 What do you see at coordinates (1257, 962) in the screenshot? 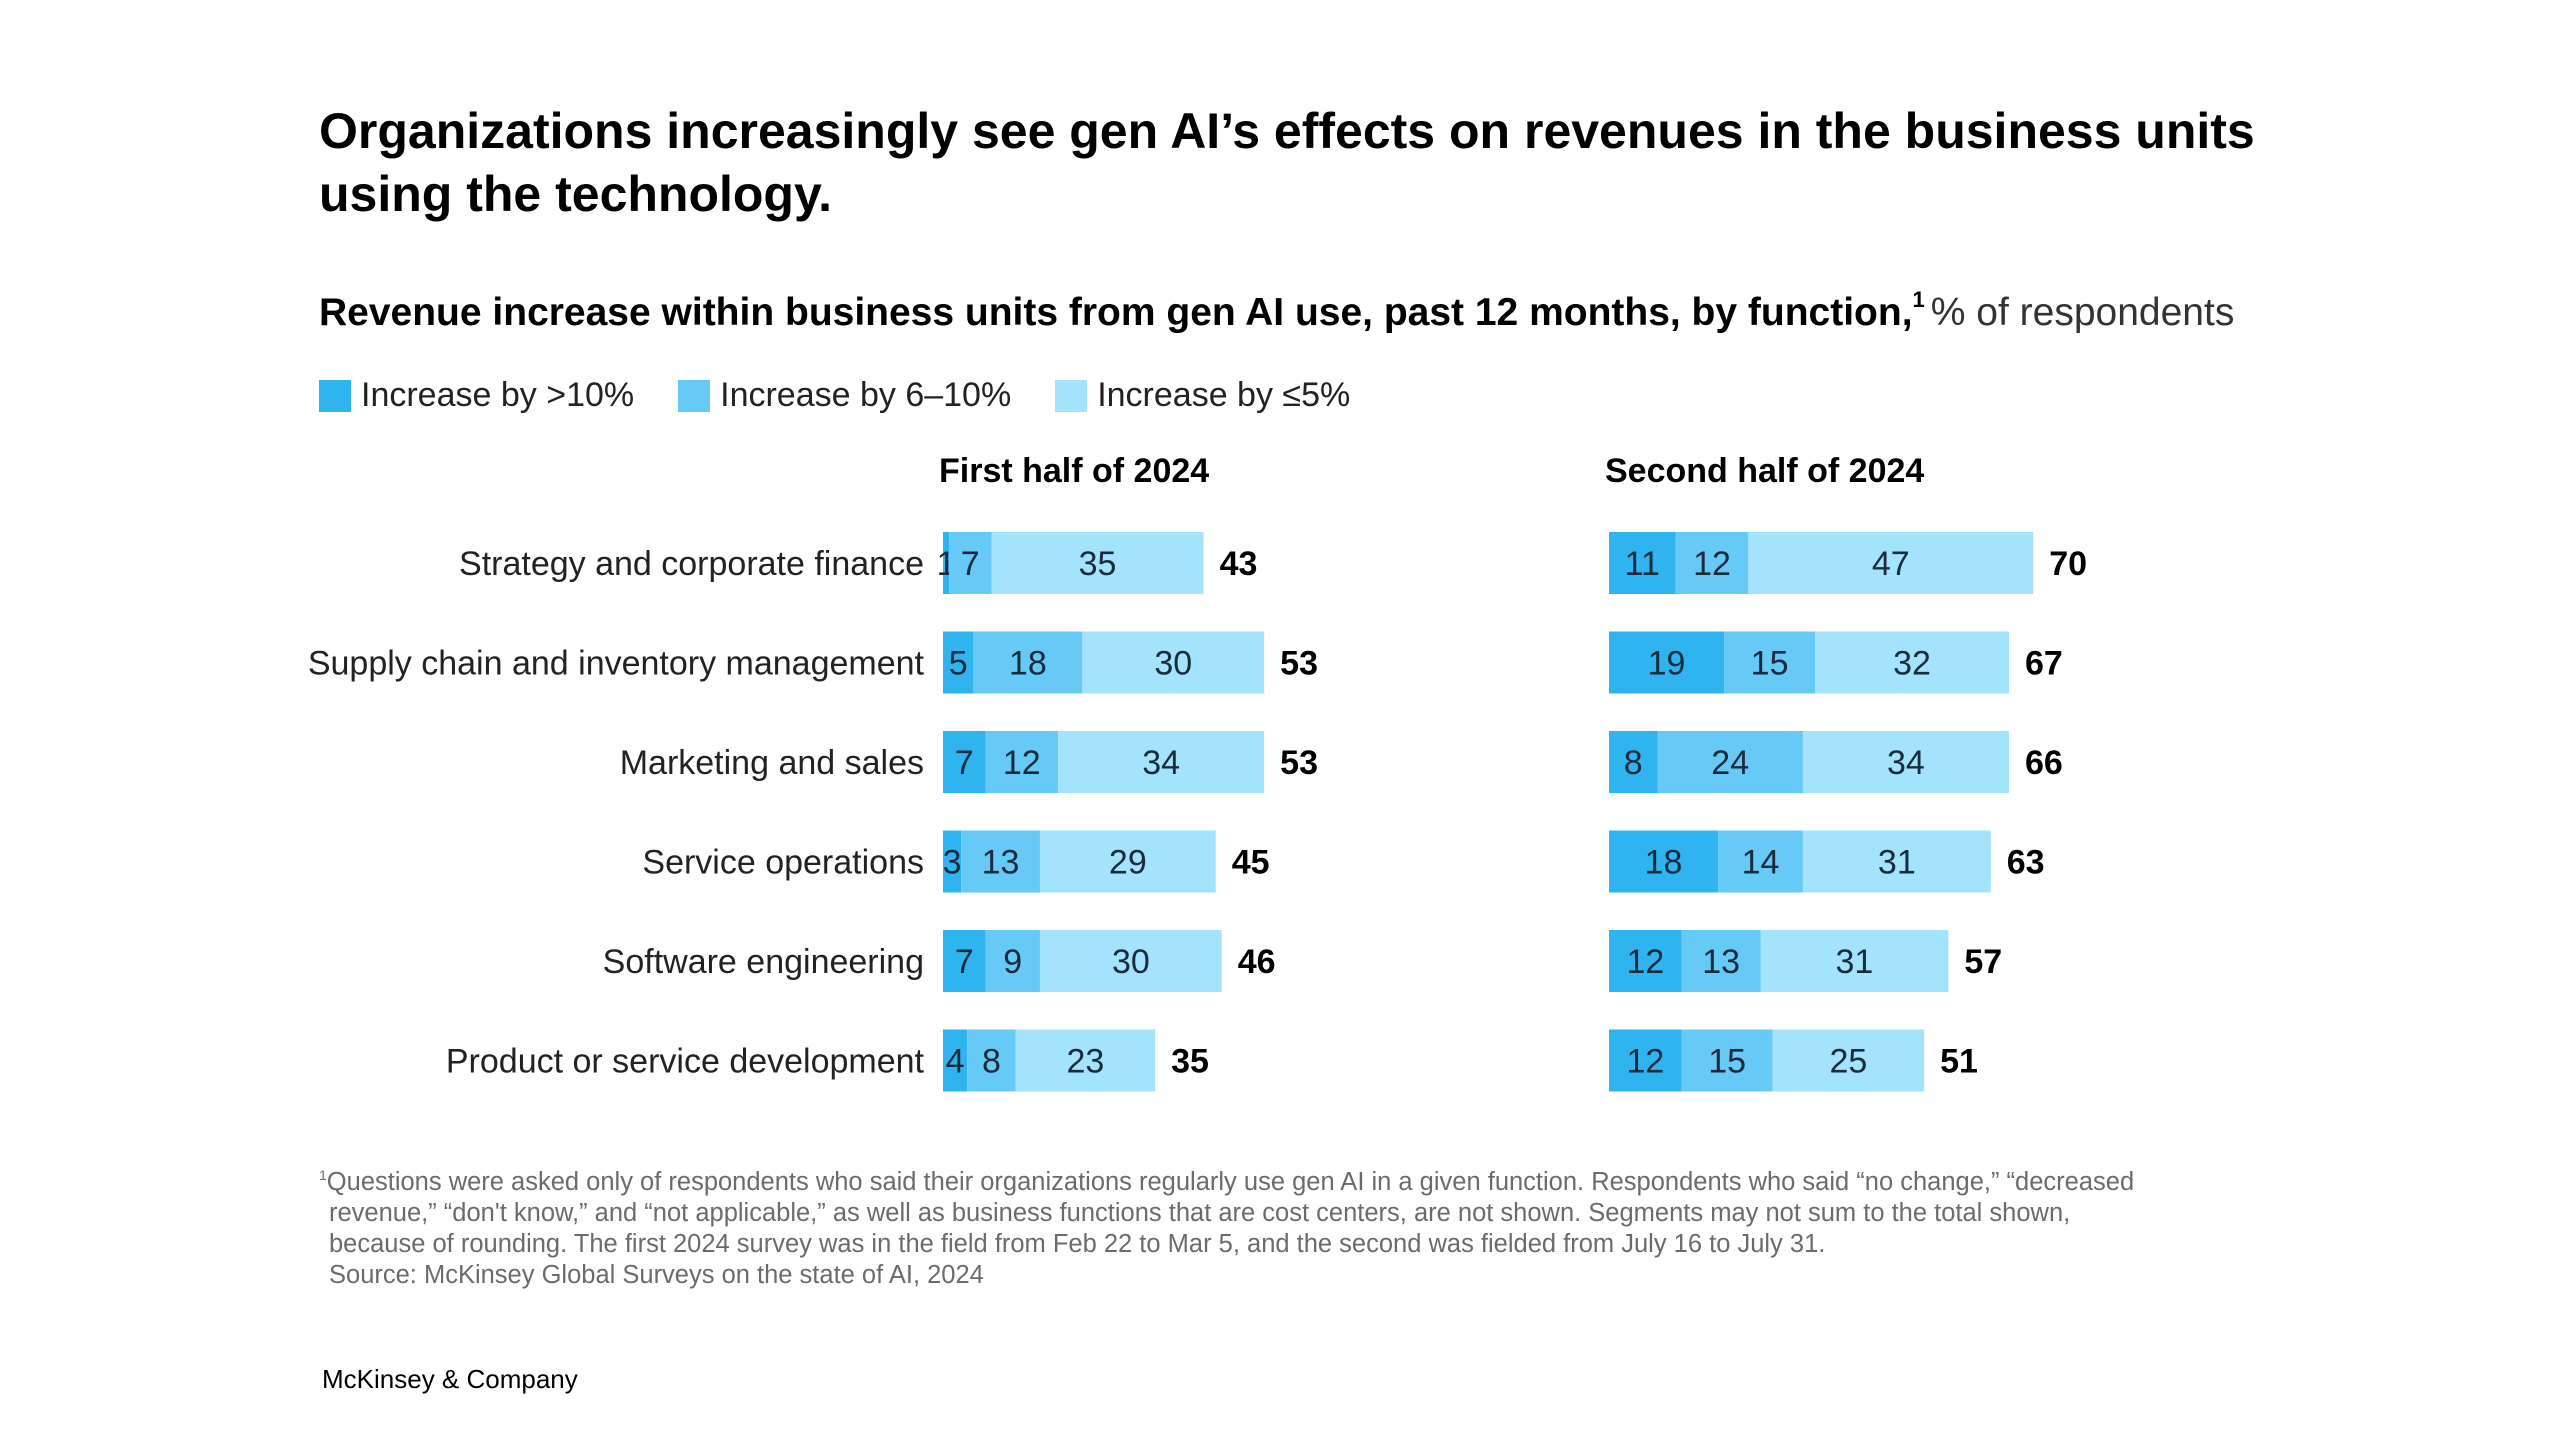
I see `total-value-h1-software-engineering: 46` at bounding box center [1257, 962].